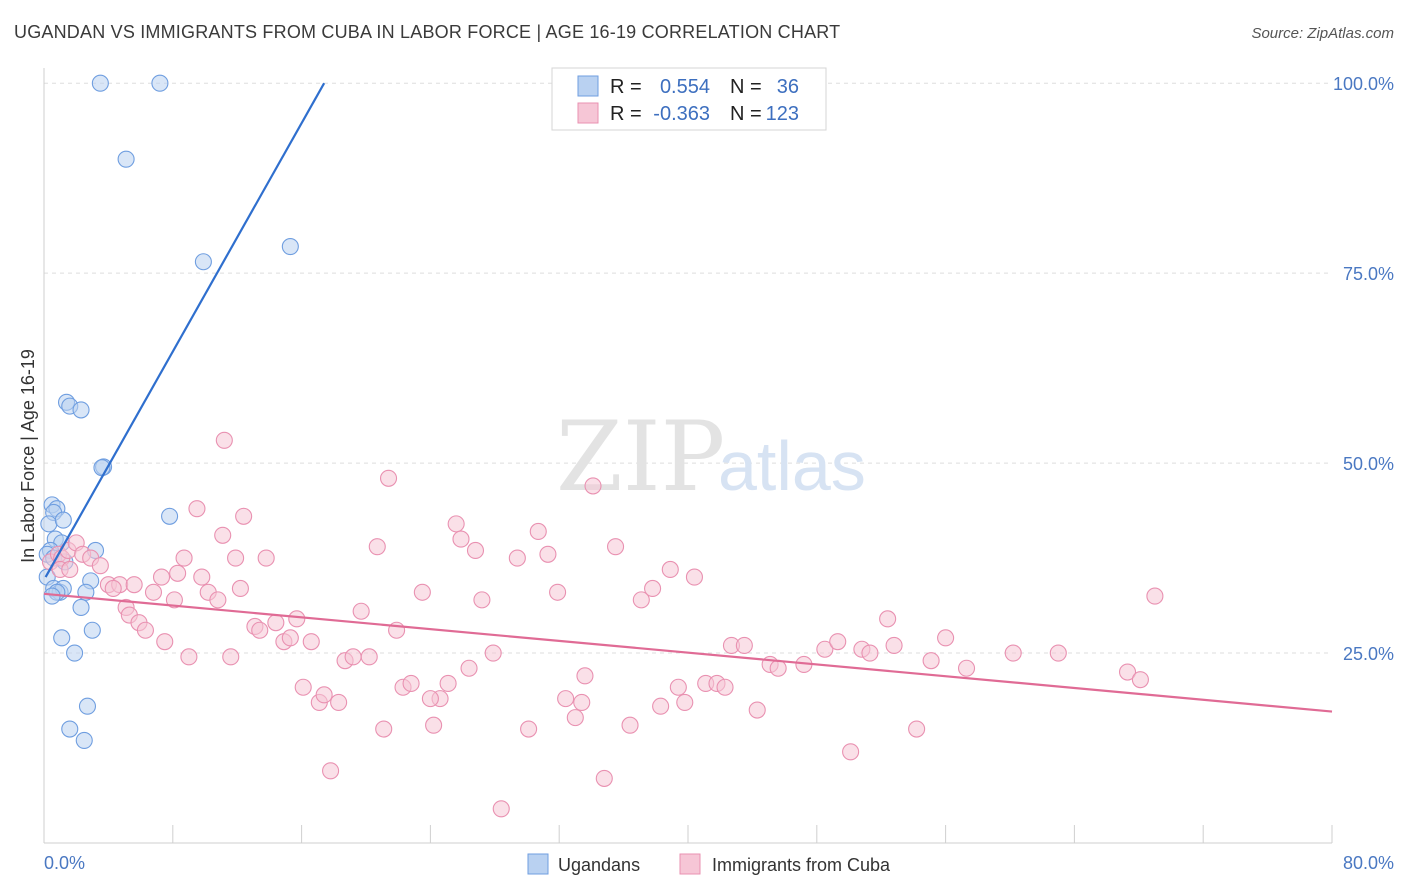 The height and width of the screenshot is (892, 1406). What do you see at coordinates (801, 865) in the screenshot?
I see `legend-label-cuba: Immigrants from Cuba` at bounding box center [801, 865].